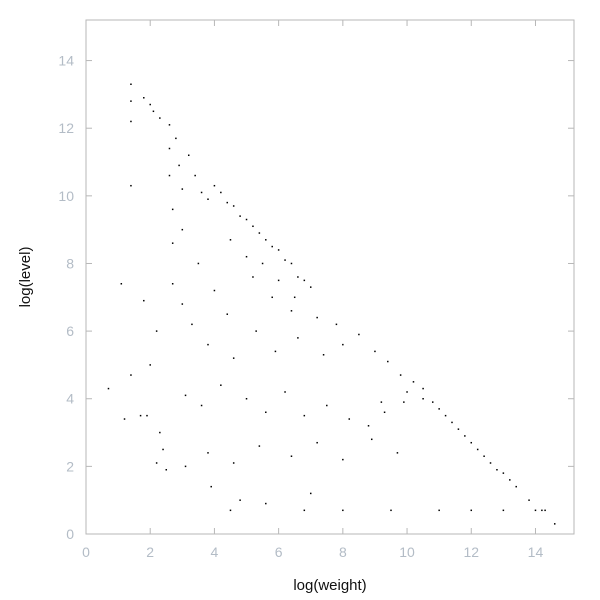 The width and height of the screenshot is (600, 600). What do you see at coordinates (70, 466) in the screenshot?
I see `y-tick-label: 2` at bounding box center [70, 466].